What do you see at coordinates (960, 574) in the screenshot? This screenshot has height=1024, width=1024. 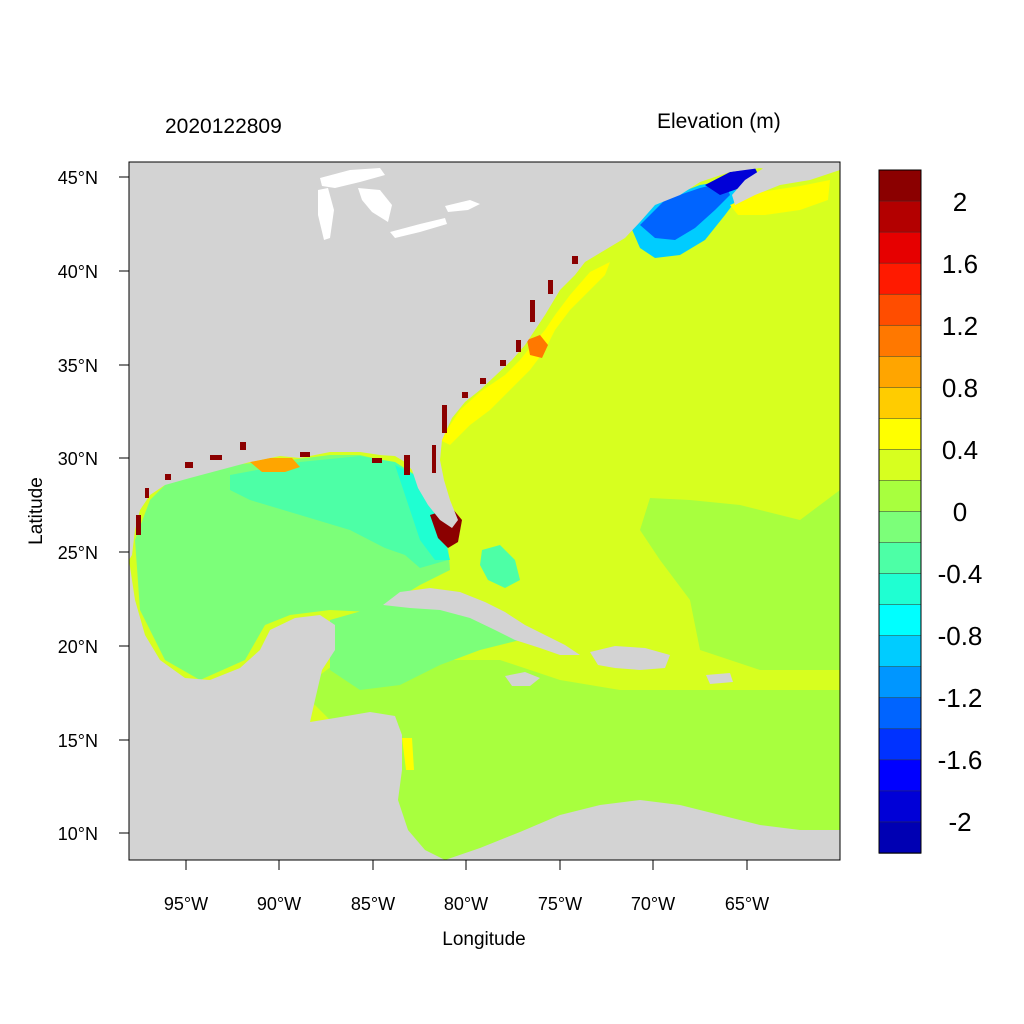 I see `colorbar-label: -0.4` at bounding box center [960, 574].